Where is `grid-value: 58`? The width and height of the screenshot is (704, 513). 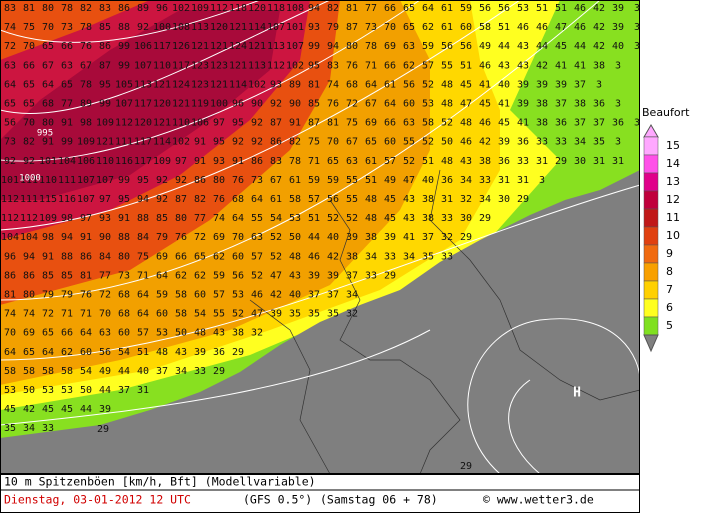 grid-value: 58 is located at coordinates (295, 199).